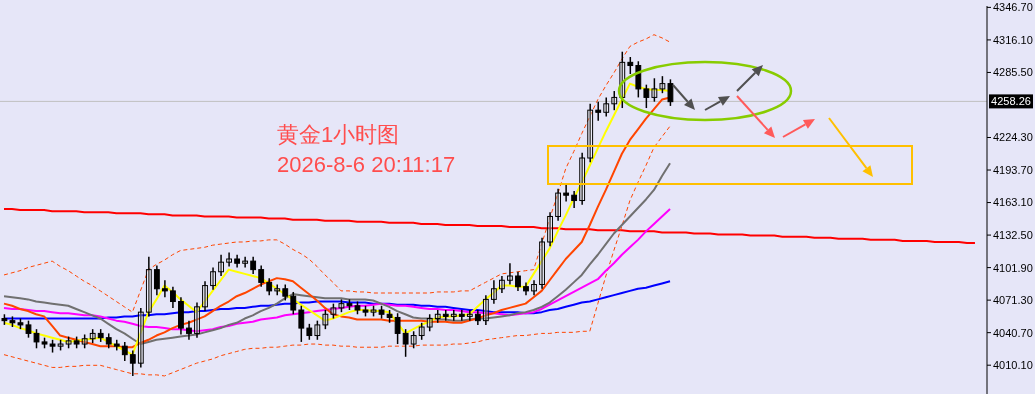  I want to click on y-tick-label: 4101.90, so click(1013, 267).